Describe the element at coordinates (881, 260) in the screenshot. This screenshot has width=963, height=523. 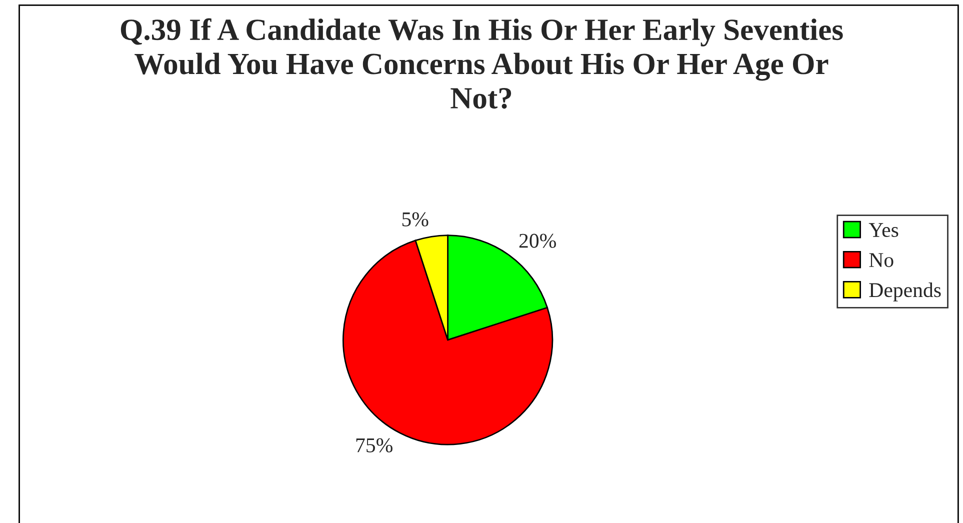
I see `legend-label: No` at that location.